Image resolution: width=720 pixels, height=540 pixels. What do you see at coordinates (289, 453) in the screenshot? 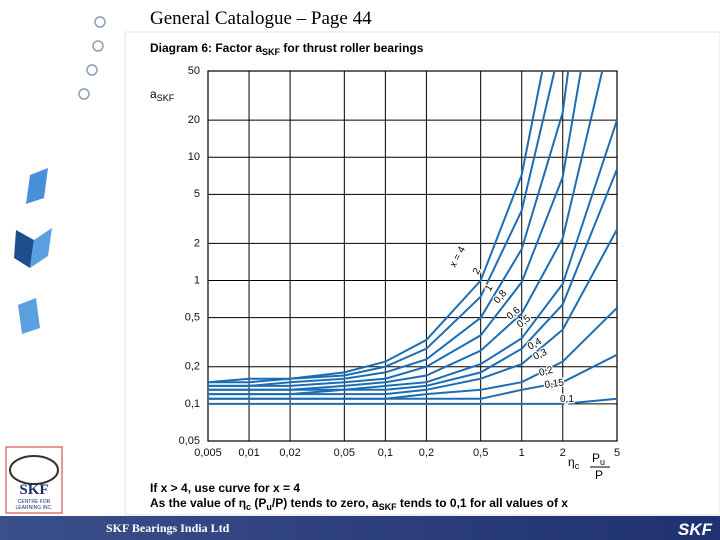
I see `x-tick-label: 0,02` at bounding box center [289, 453].